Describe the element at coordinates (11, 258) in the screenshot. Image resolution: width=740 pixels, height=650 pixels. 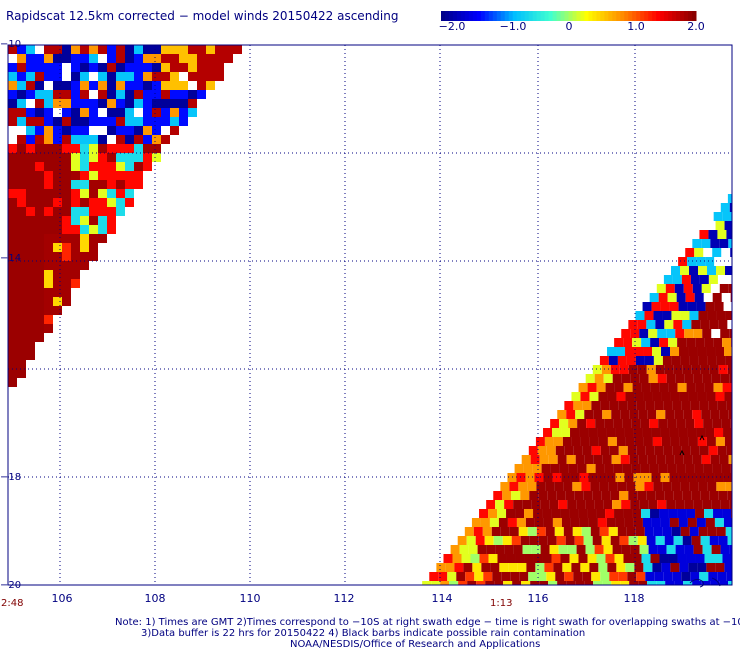
I see `lat-label-14: −14` at that location.